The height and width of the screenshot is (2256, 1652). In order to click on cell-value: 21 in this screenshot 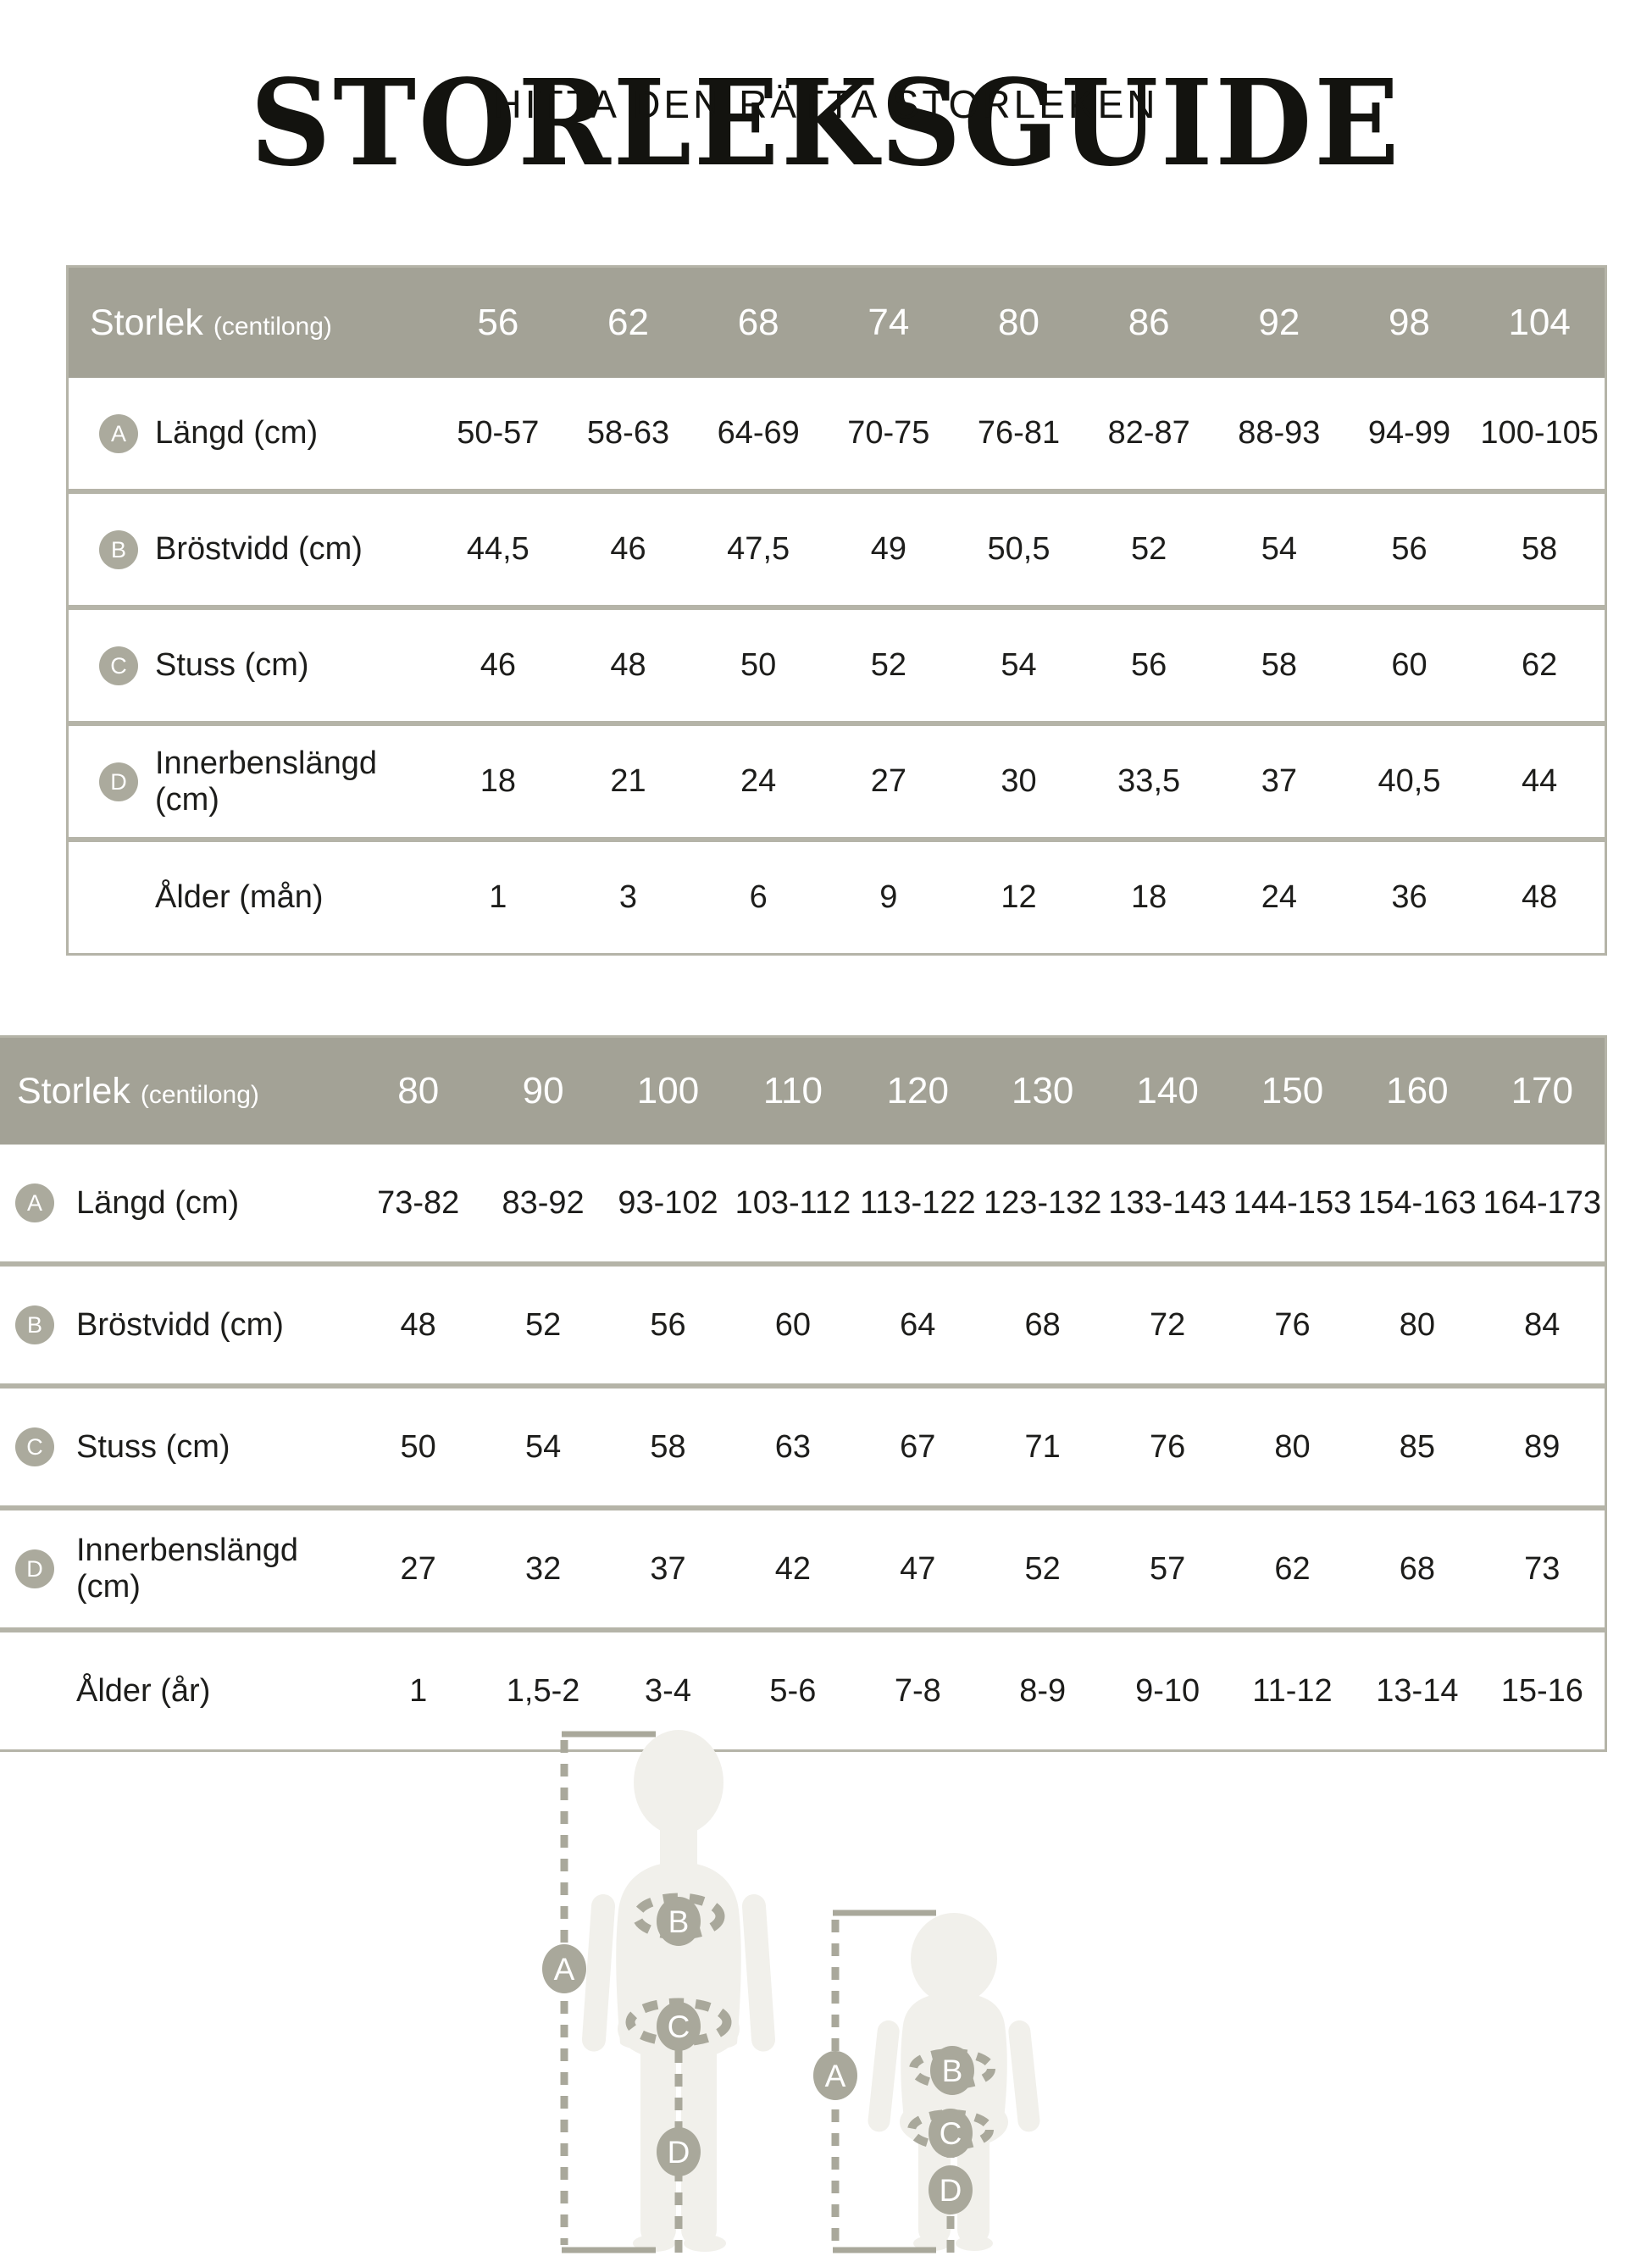, I will do `click(628, 781)`.